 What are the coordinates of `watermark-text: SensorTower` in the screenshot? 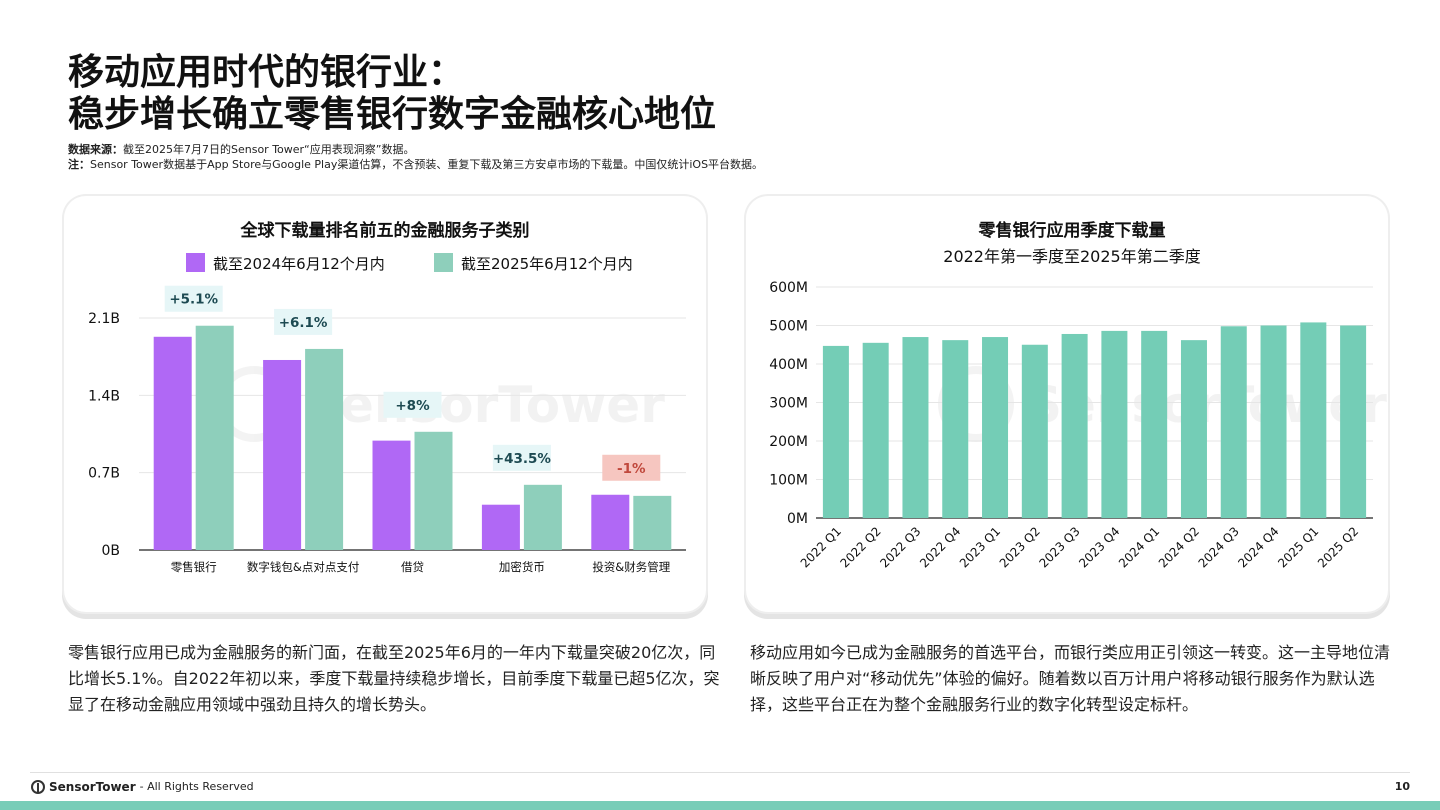 It's located at (484, 405).